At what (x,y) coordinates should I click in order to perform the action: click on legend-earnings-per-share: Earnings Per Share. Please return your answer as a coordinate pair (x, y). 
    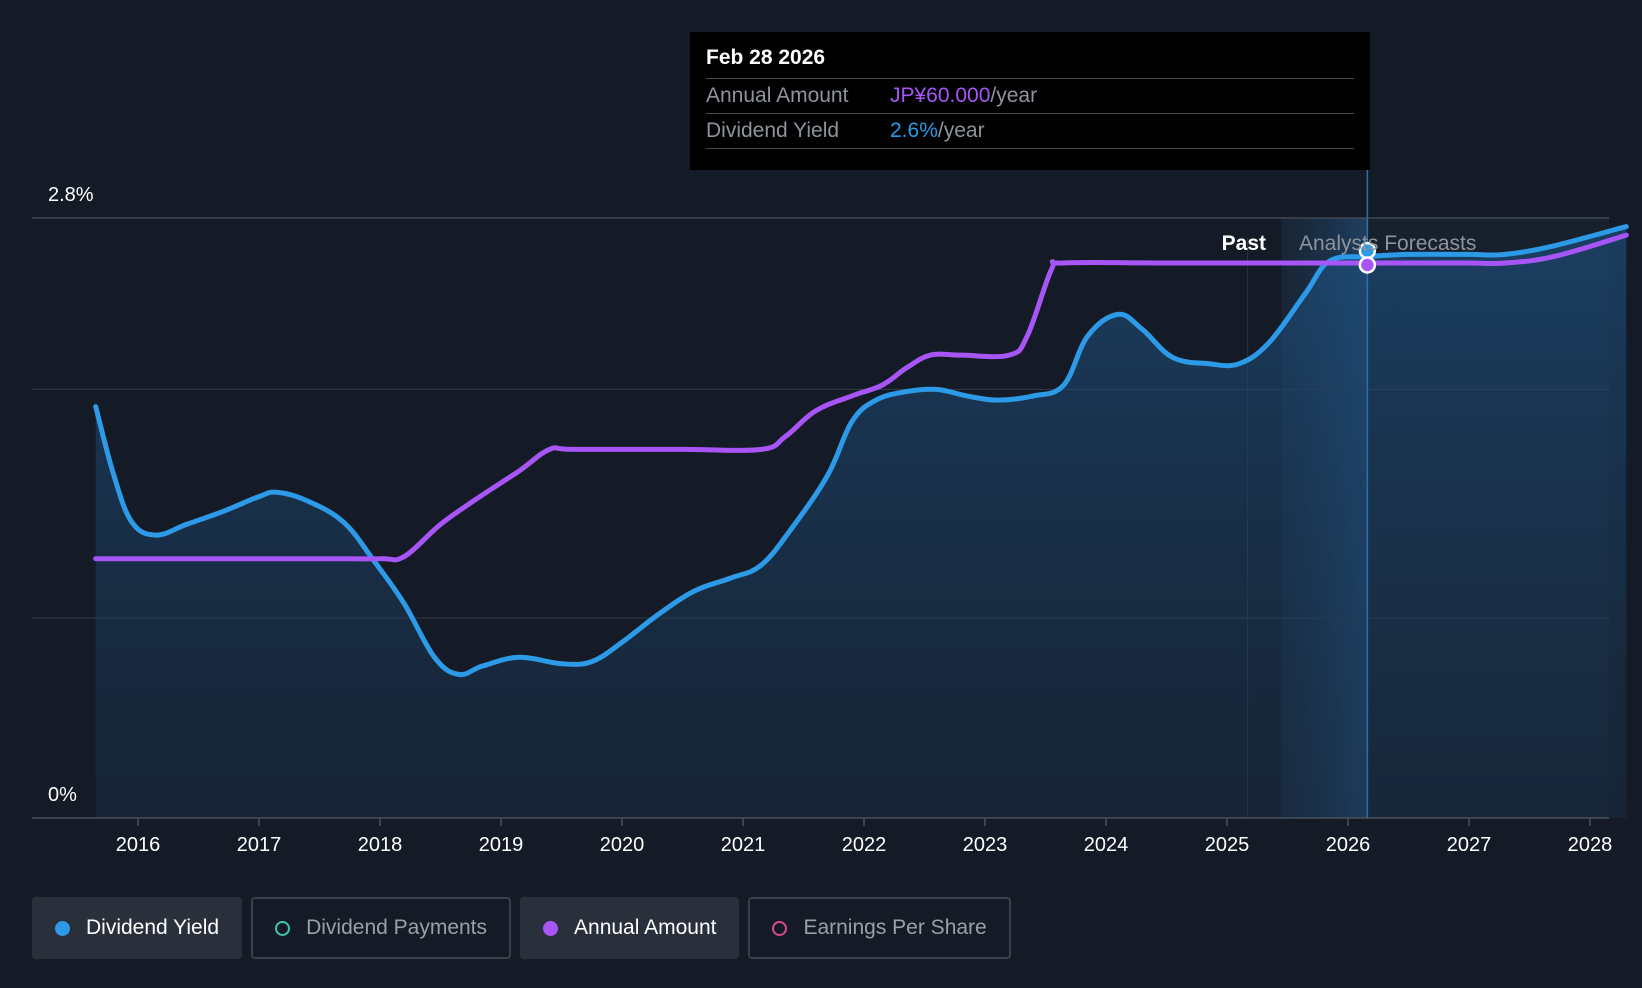
    Looking at the image, I should click on (879, 928).